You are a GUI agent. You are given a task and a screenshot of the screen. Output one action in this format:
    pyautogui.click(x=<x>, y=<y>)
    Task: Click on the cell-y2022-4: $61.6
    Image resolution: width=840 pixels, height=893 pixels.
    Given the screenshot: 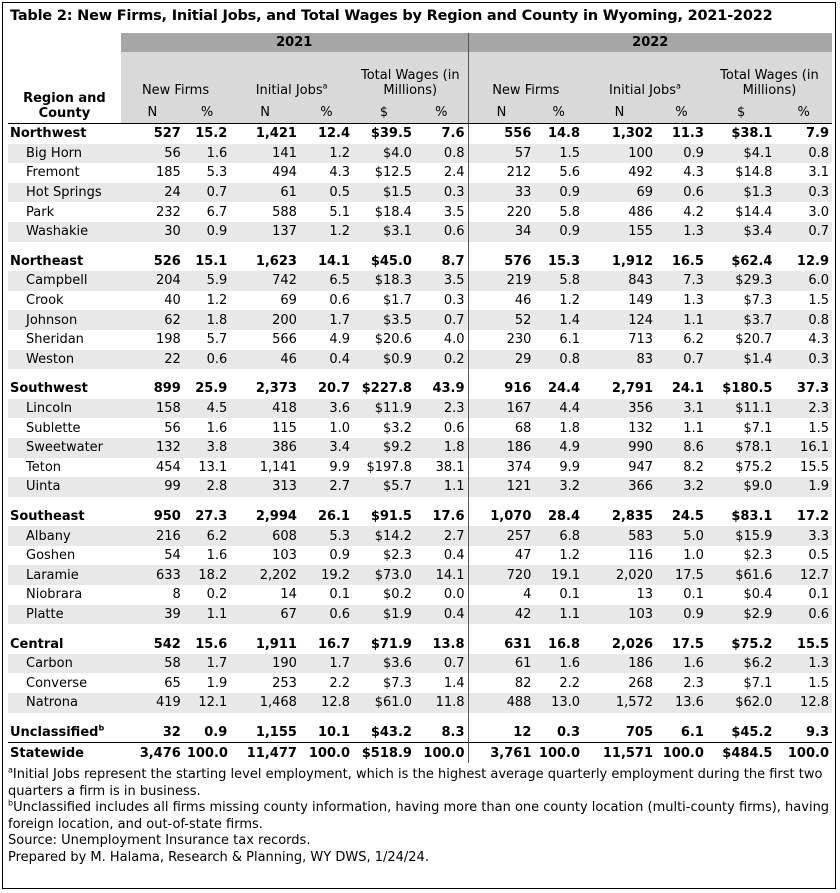 What is the action you would take?
    pyautogui.click(x=741, y=575)
    